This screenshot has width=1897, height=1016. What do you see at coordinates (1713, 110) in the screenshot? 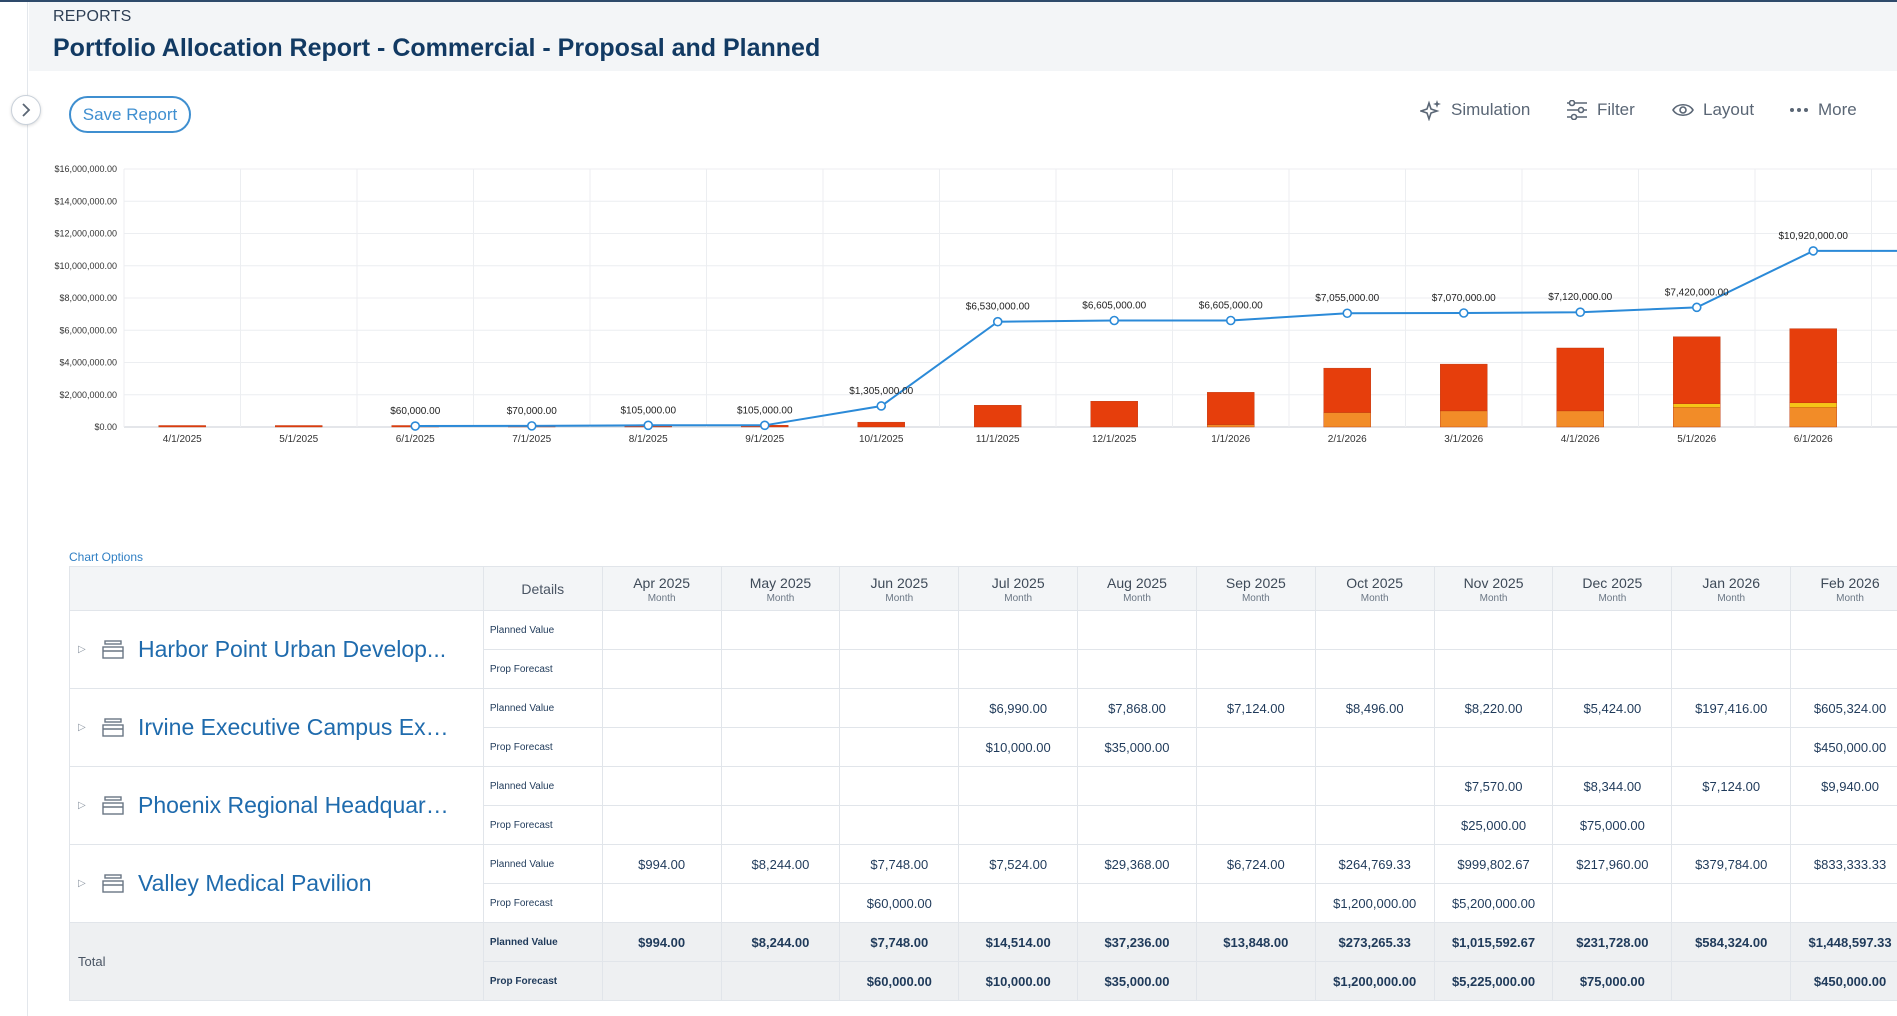
I see `layout-button: Layout` at bounding box center [1713, 110].